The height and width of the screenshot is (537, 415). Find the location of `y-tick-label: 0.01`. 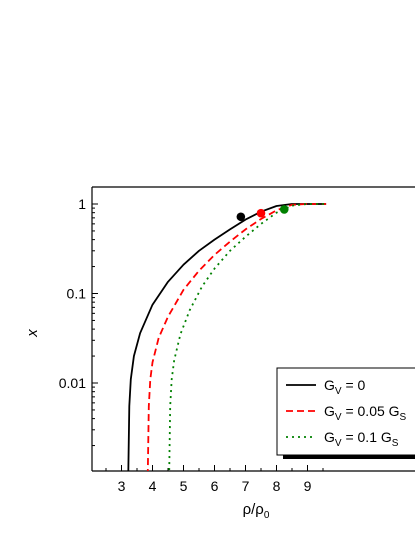

y-tick-label: 0.01 is located at coordinates (72, 383).